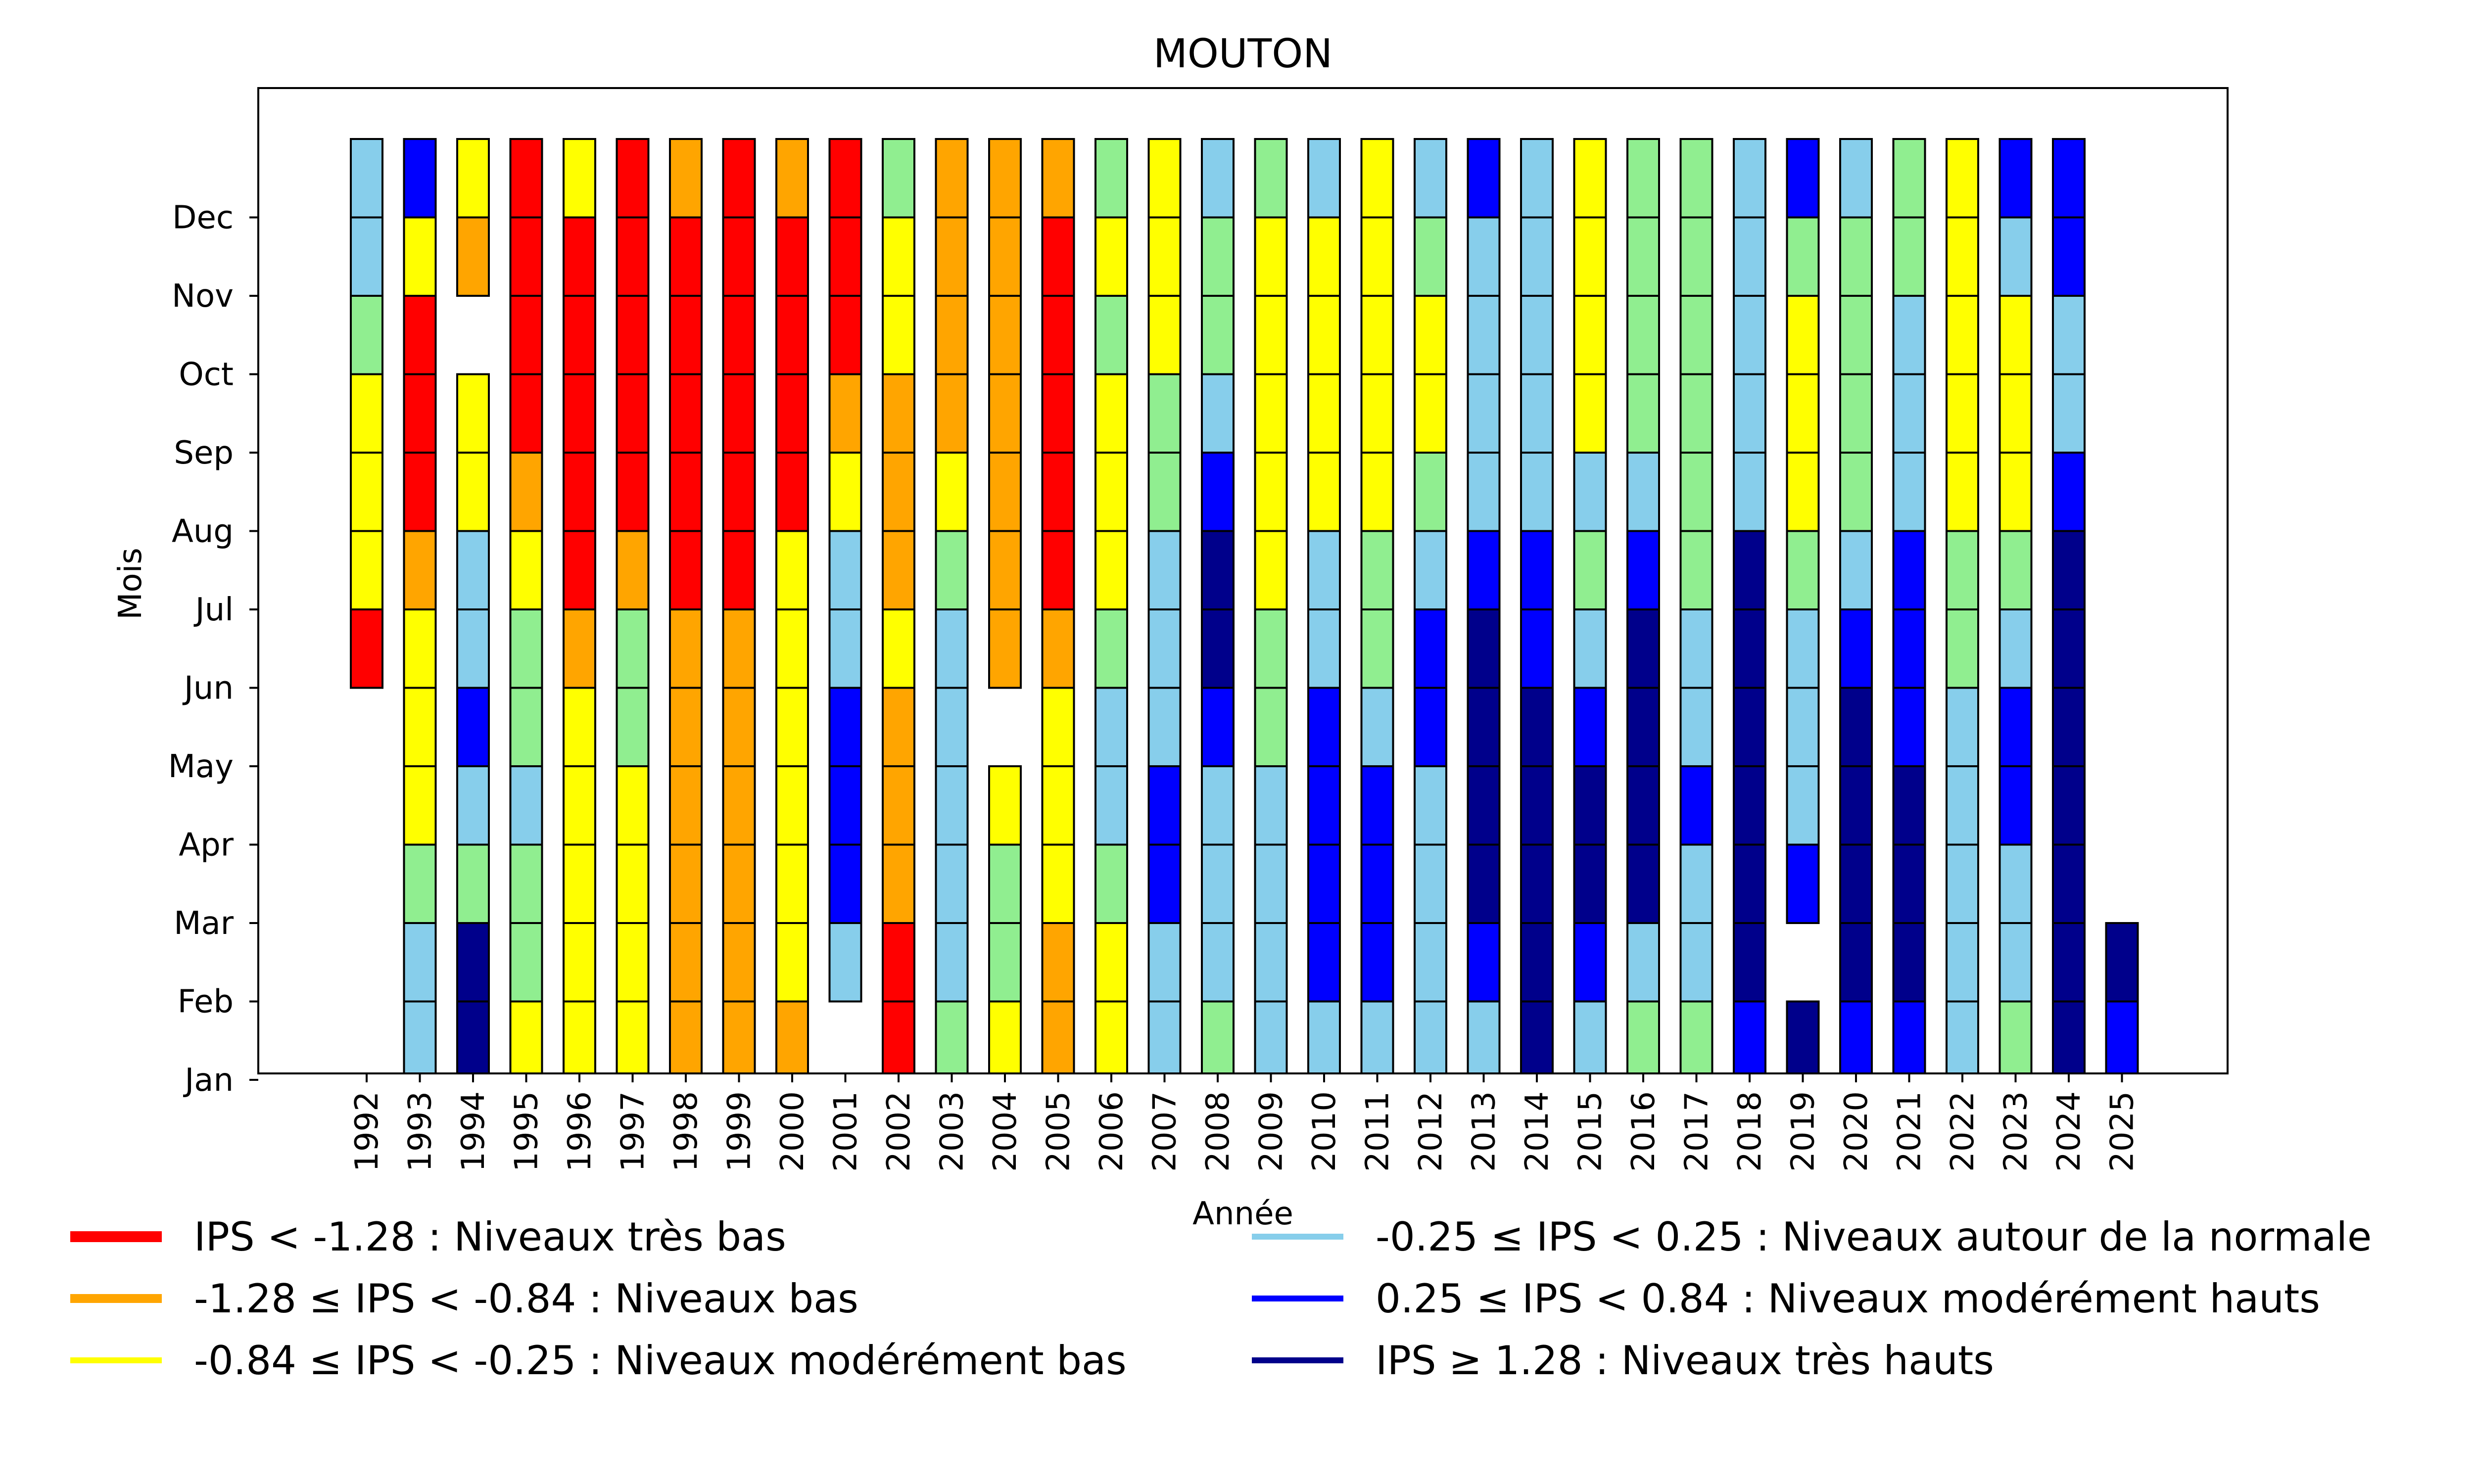 This screenshot has width=2474, height=1484. What do you see at coordinates (1377, 413) in the screenshot?
I see `cell-2011-sep` at bounding box center [1377, 413].